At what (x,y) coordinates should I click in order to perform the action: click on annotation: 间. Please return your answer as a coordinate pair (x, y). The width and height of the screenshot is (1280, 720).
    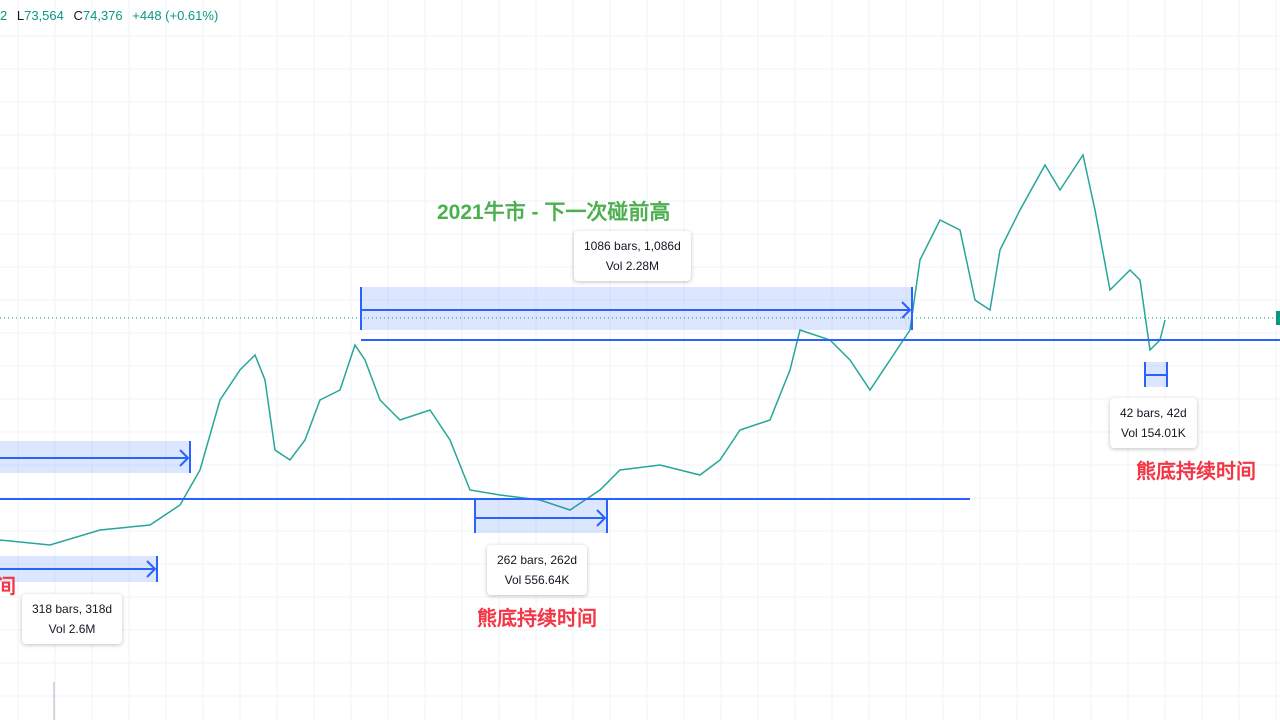
    Looking at the image, I should click on (8, 587).